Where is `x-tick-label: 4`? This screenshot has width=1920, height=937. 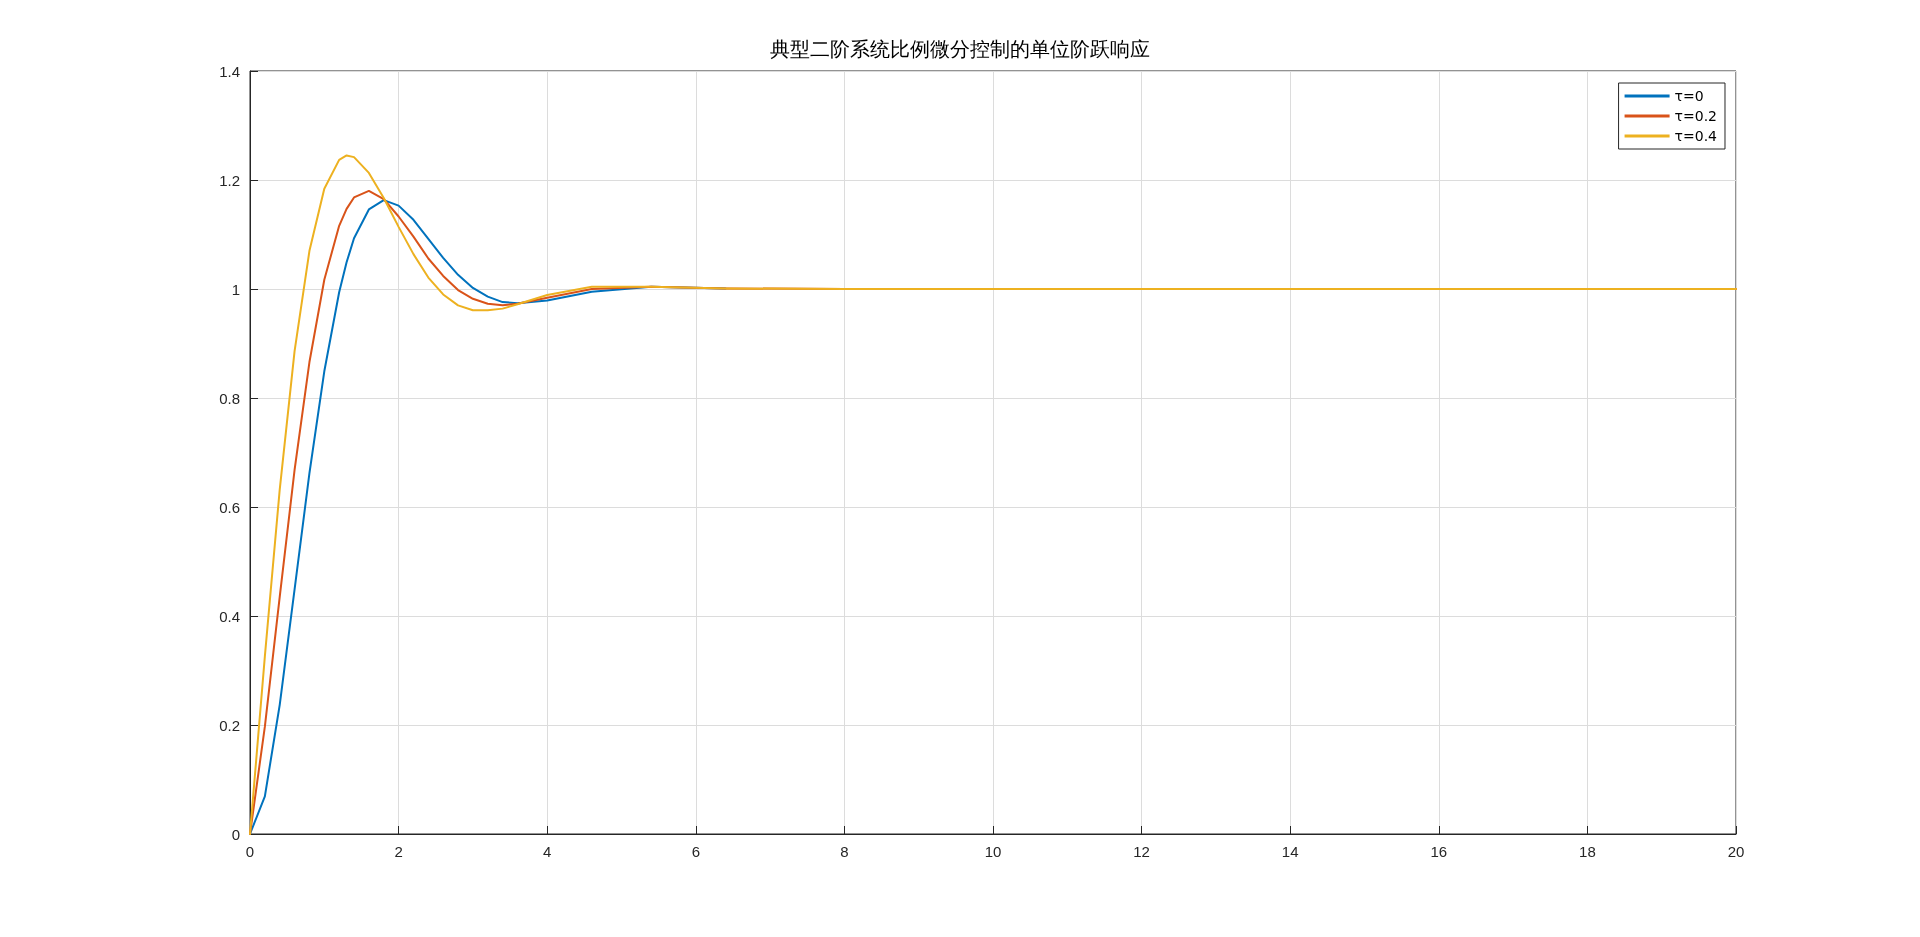 x-tick-label: 4 is located at coordinates (547, 851).